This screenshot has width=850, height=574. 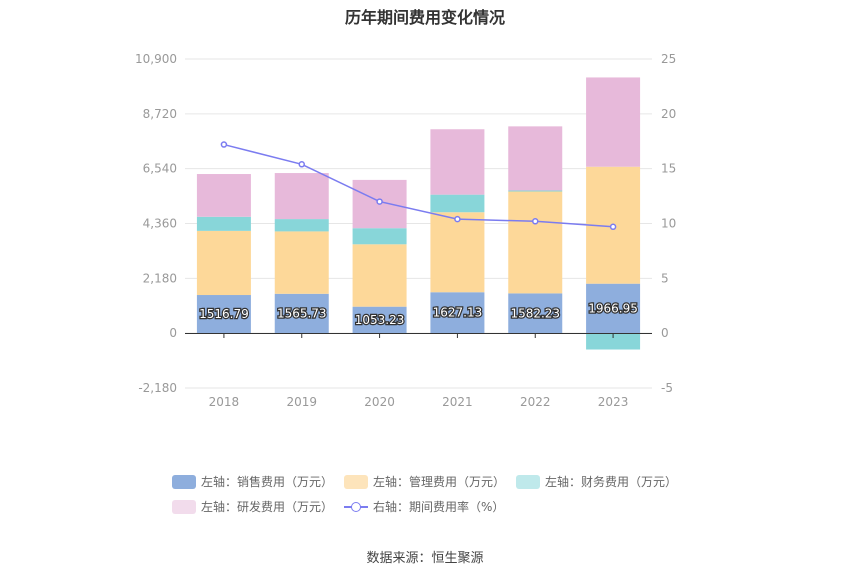 I want to click on legend-swatch-sales, so click(x=184, y=481).